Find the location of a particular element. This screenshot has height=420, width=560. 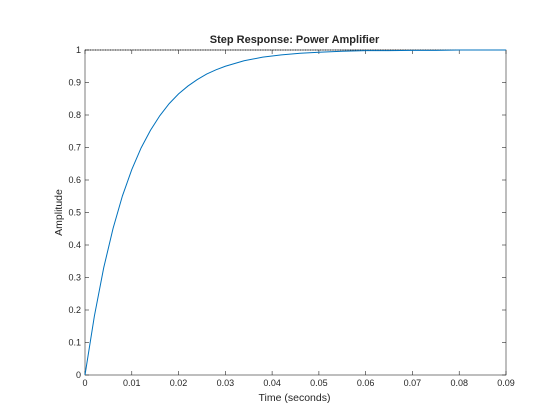

x-tick-label: 0.02 is located at coordinates (179, 383).